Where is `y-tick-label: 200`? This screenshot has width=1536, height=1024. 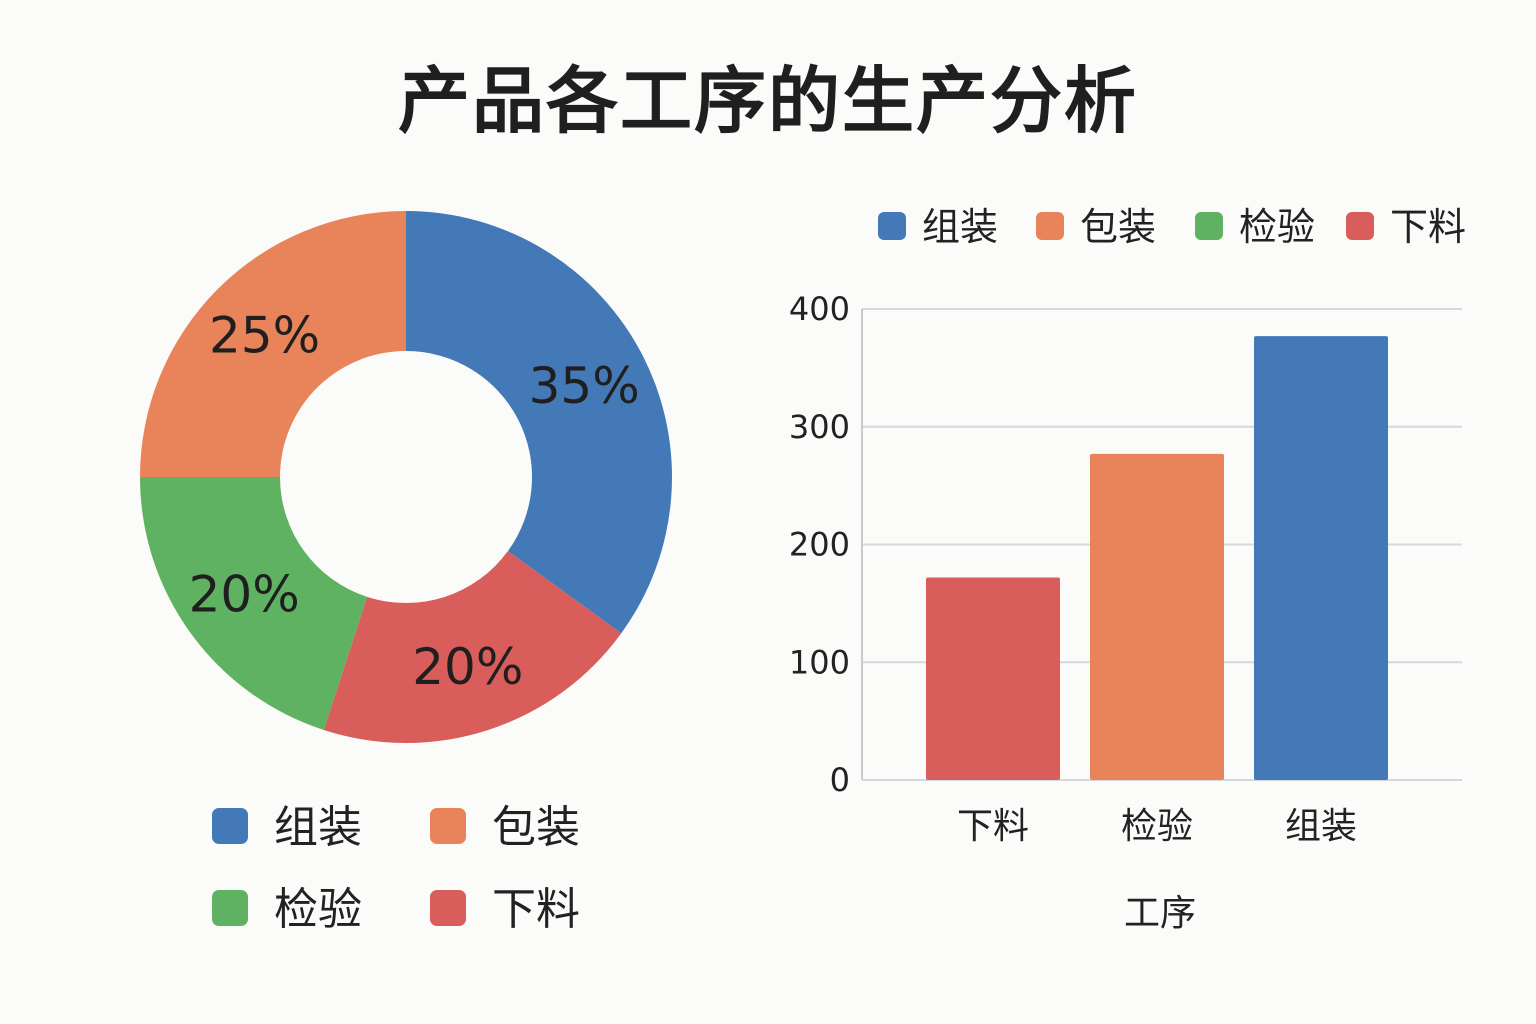 y-tick-label: 200 is located at coordinates (819, 545).